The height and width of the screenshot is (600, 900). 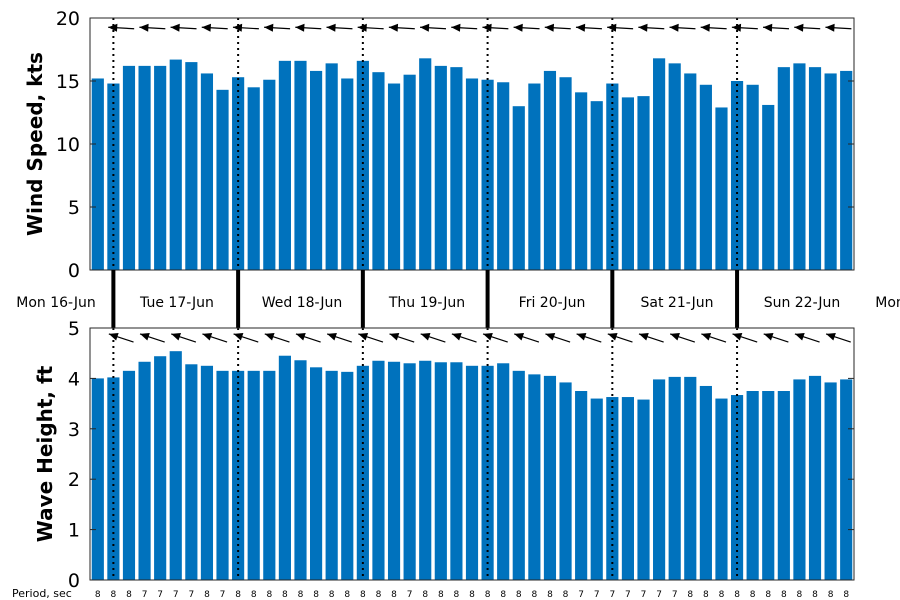 I want to click on period-title: Period, sec, so click(x=42, y=593).